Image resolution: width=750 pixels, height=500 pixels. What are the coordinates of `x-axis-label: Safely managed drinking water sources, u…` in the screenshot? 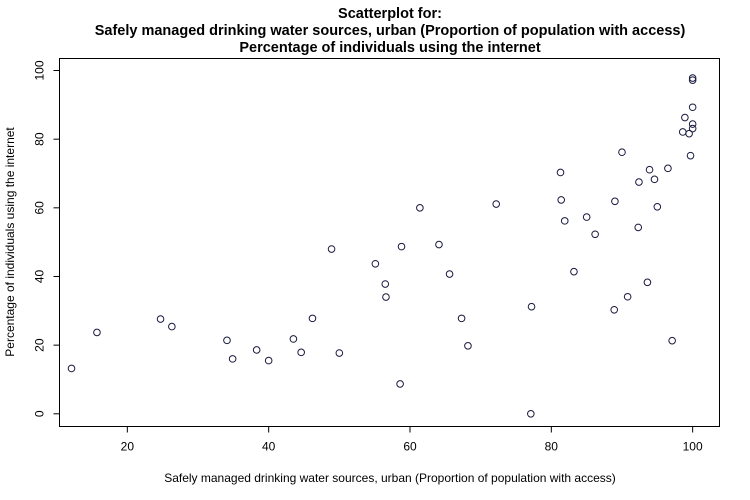 It's located at (390, 478).